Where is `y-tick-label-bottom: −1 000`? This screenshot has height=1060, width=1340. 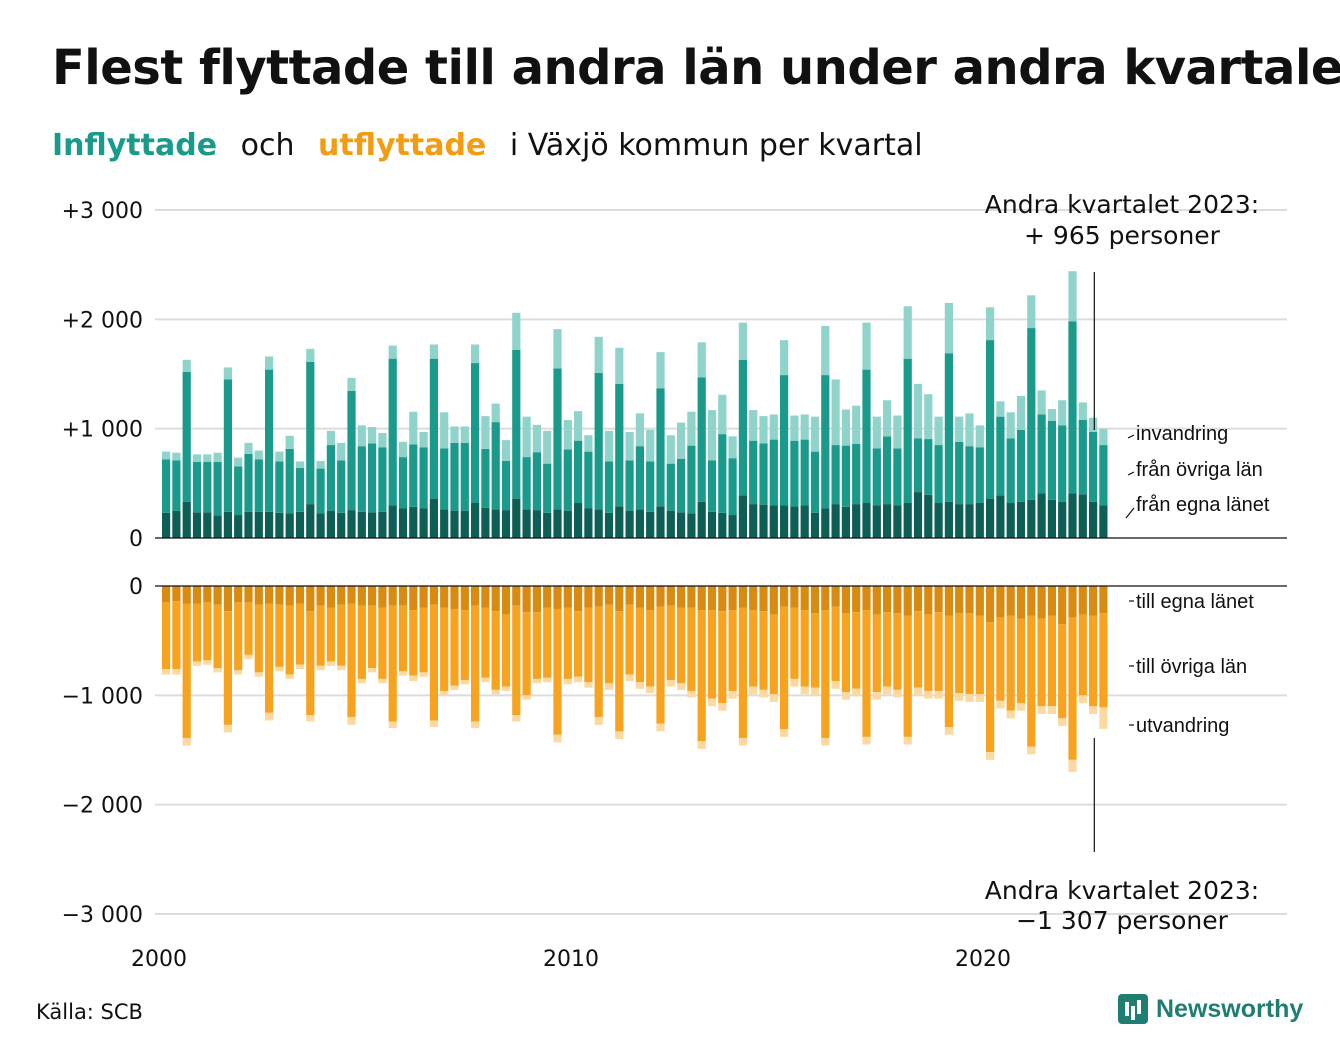
y-tick-label-bottom: −1 000 is located at coordinates (102, 696).